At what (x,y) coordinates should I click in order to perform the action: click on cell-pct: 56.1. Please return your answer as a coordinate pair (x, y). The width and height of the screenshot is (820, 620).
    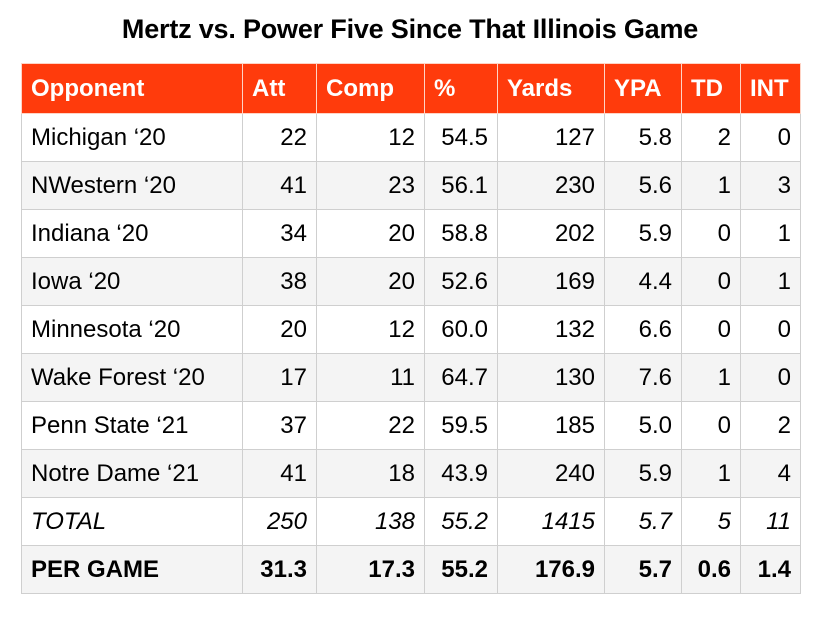
    Looking at the image, I should click on (461, 185).